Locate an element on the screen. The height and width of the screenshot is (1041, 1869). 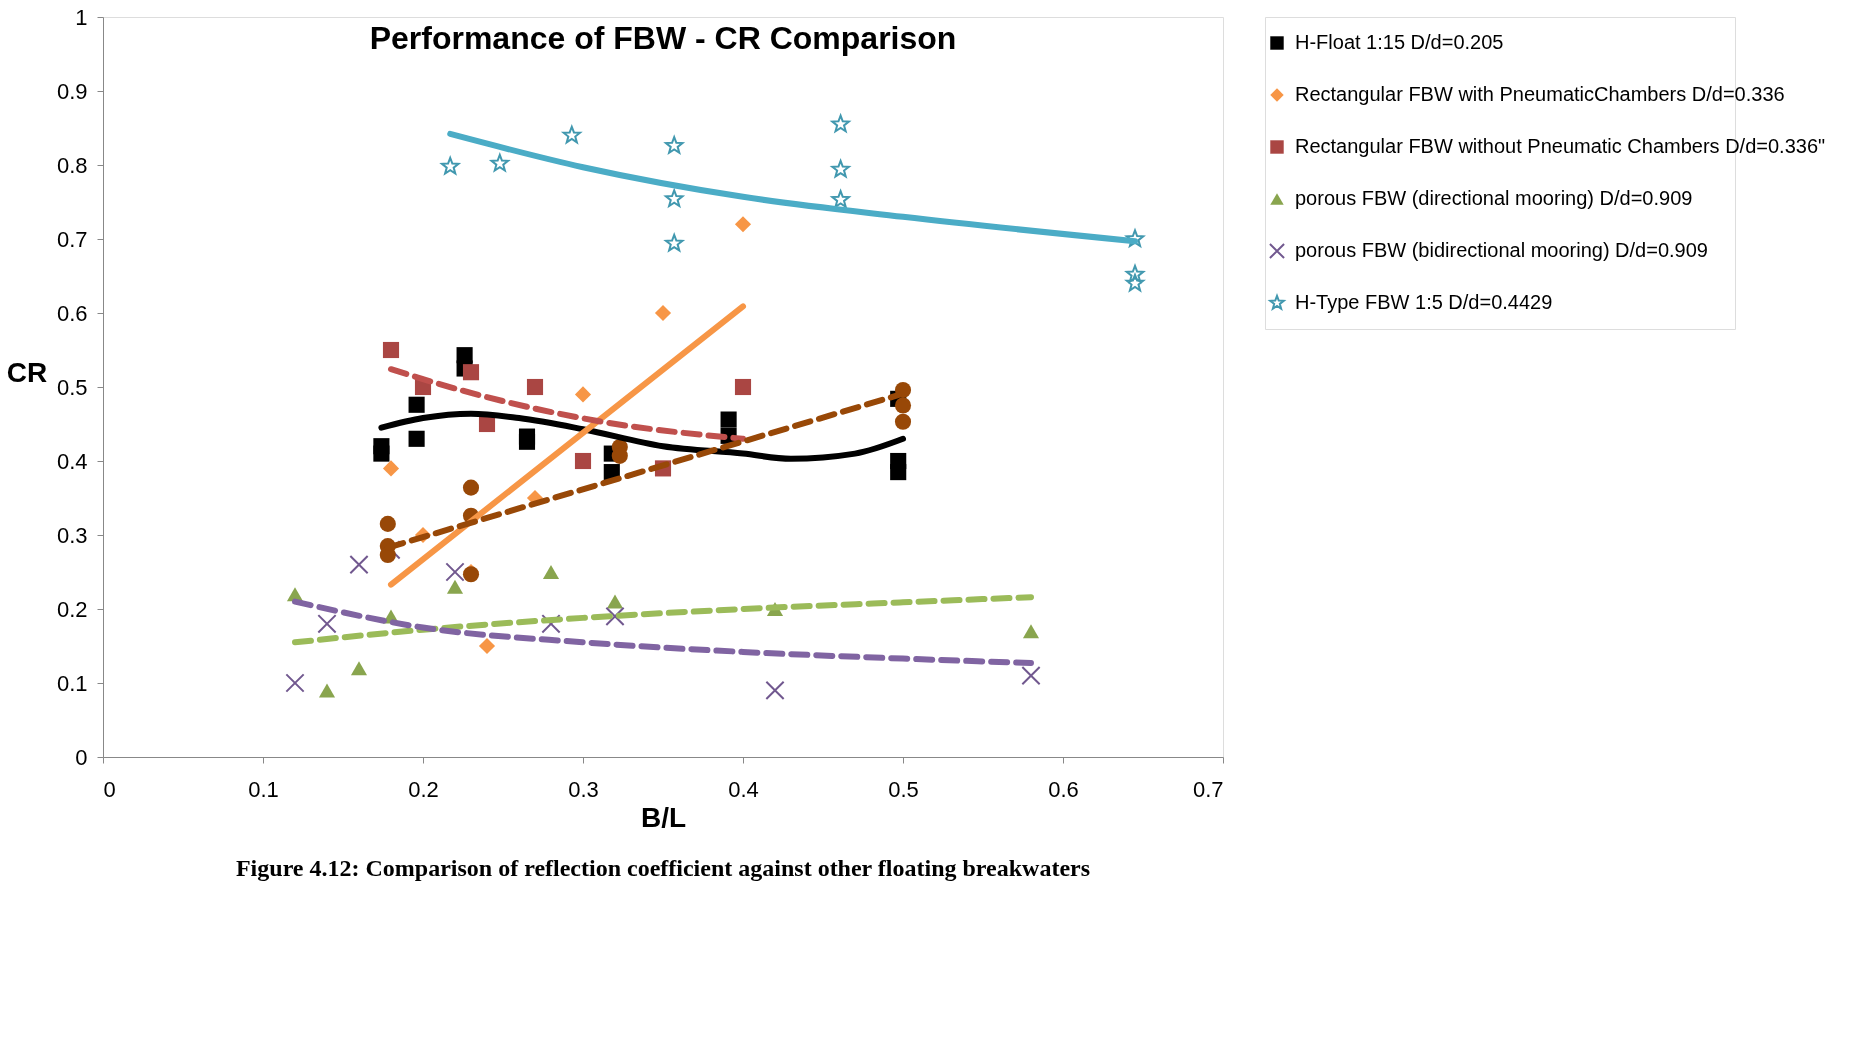
y-tick-label: 0.5 is located at coordinates (72, 387).